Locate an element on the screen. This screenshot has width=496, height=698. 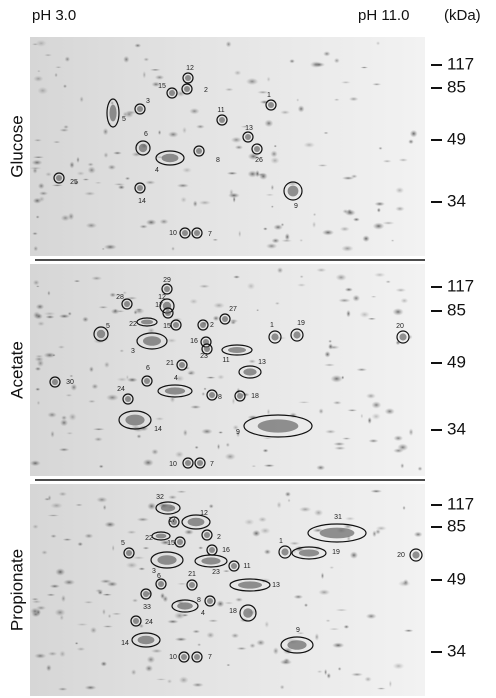
spot-label: 16 is located at coordinates (226, 550).